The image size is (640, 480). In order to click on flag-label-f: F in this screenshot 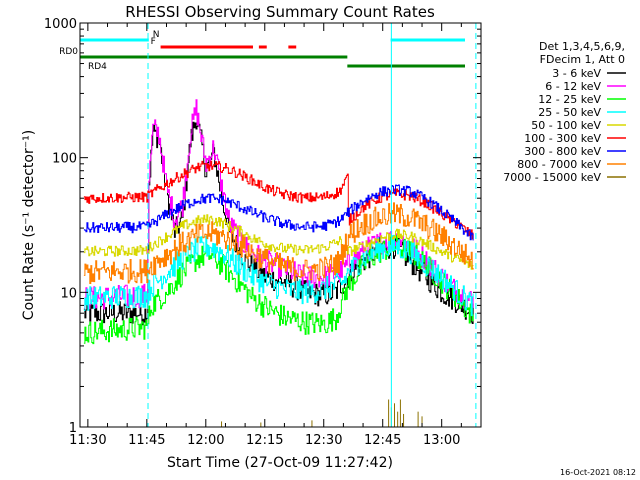, I will do `click(153, 42)`.